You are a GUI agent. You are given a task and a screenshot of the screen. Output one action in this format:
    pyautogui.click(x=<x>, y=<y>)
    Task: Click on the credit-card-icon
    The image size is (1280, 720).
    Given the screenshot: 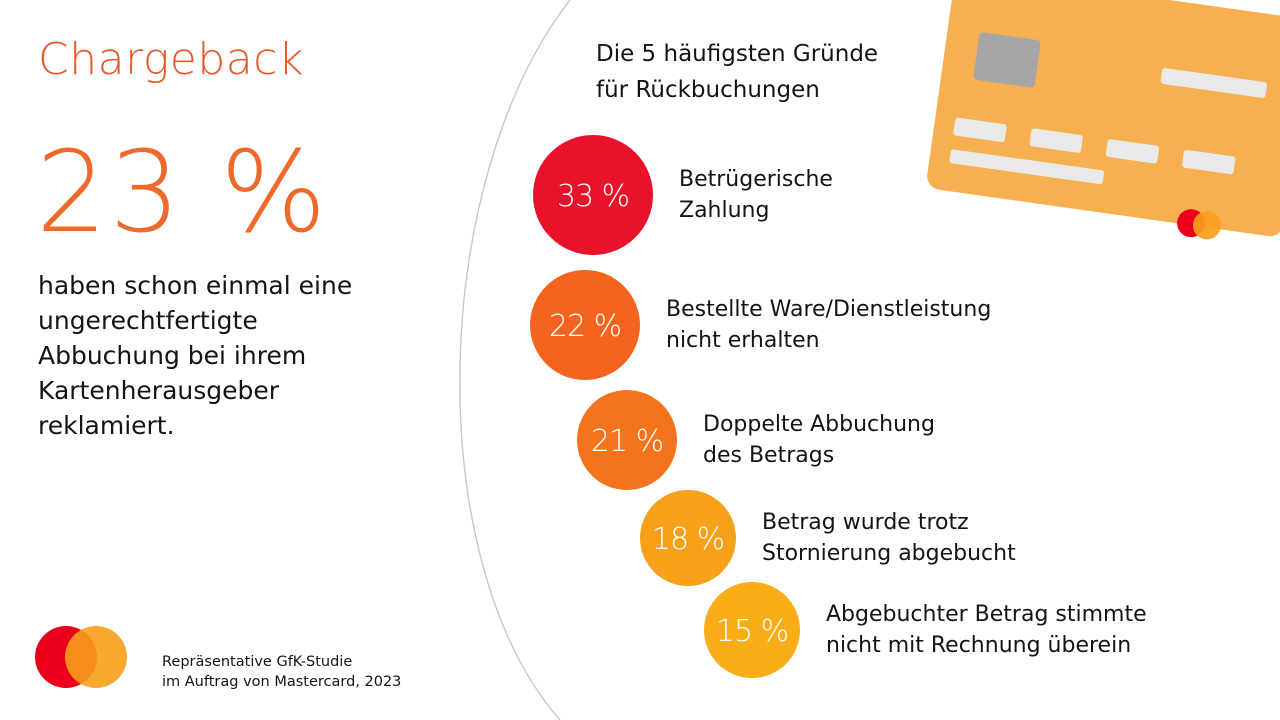 What is the action you would take?
    pyautogui.click(x=1103, y=120)
    